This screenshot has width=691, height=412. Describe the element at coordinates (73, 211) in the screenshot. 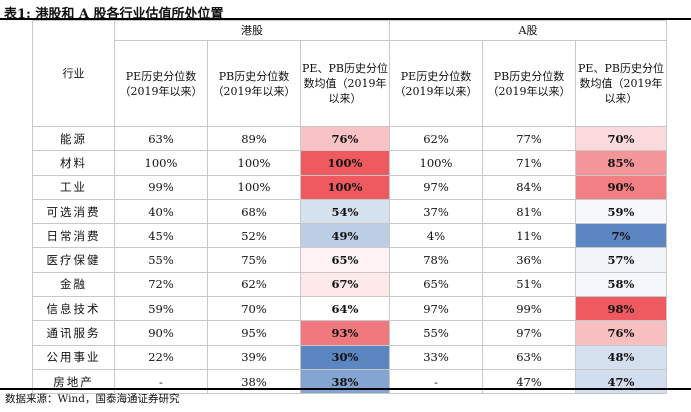

I see `industry-cell: 可选消费` at that location.